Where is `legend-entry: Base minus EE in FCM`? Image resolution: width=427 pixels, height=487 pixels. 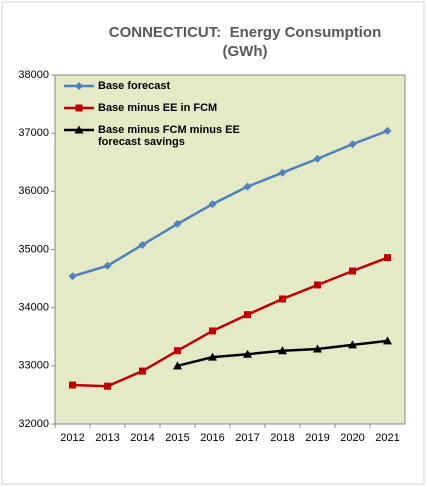
legend-entry: Base minus EE in FCM is located at coordinates (164, 108).